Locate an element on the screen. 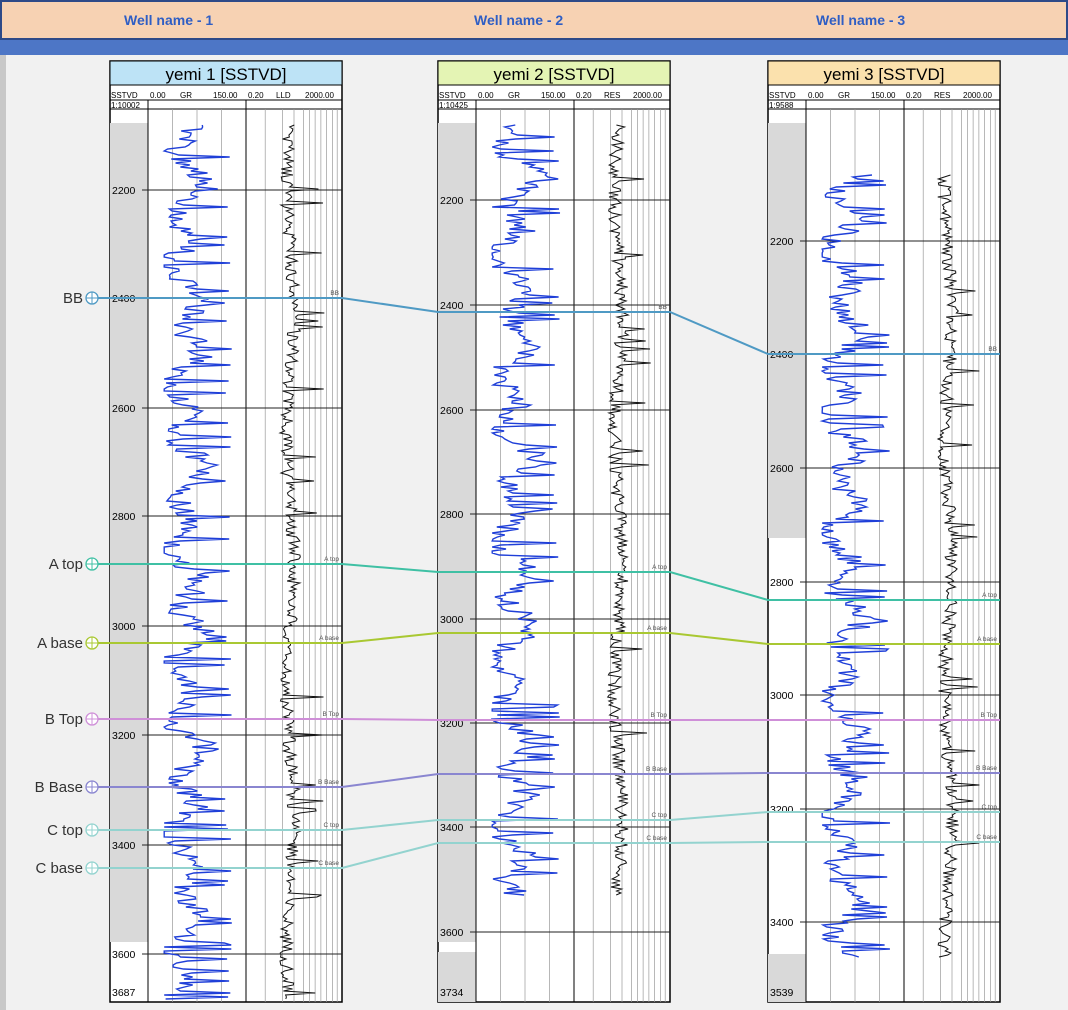  bottom-depth-label: 3734 is located at coordinates (452, 993).